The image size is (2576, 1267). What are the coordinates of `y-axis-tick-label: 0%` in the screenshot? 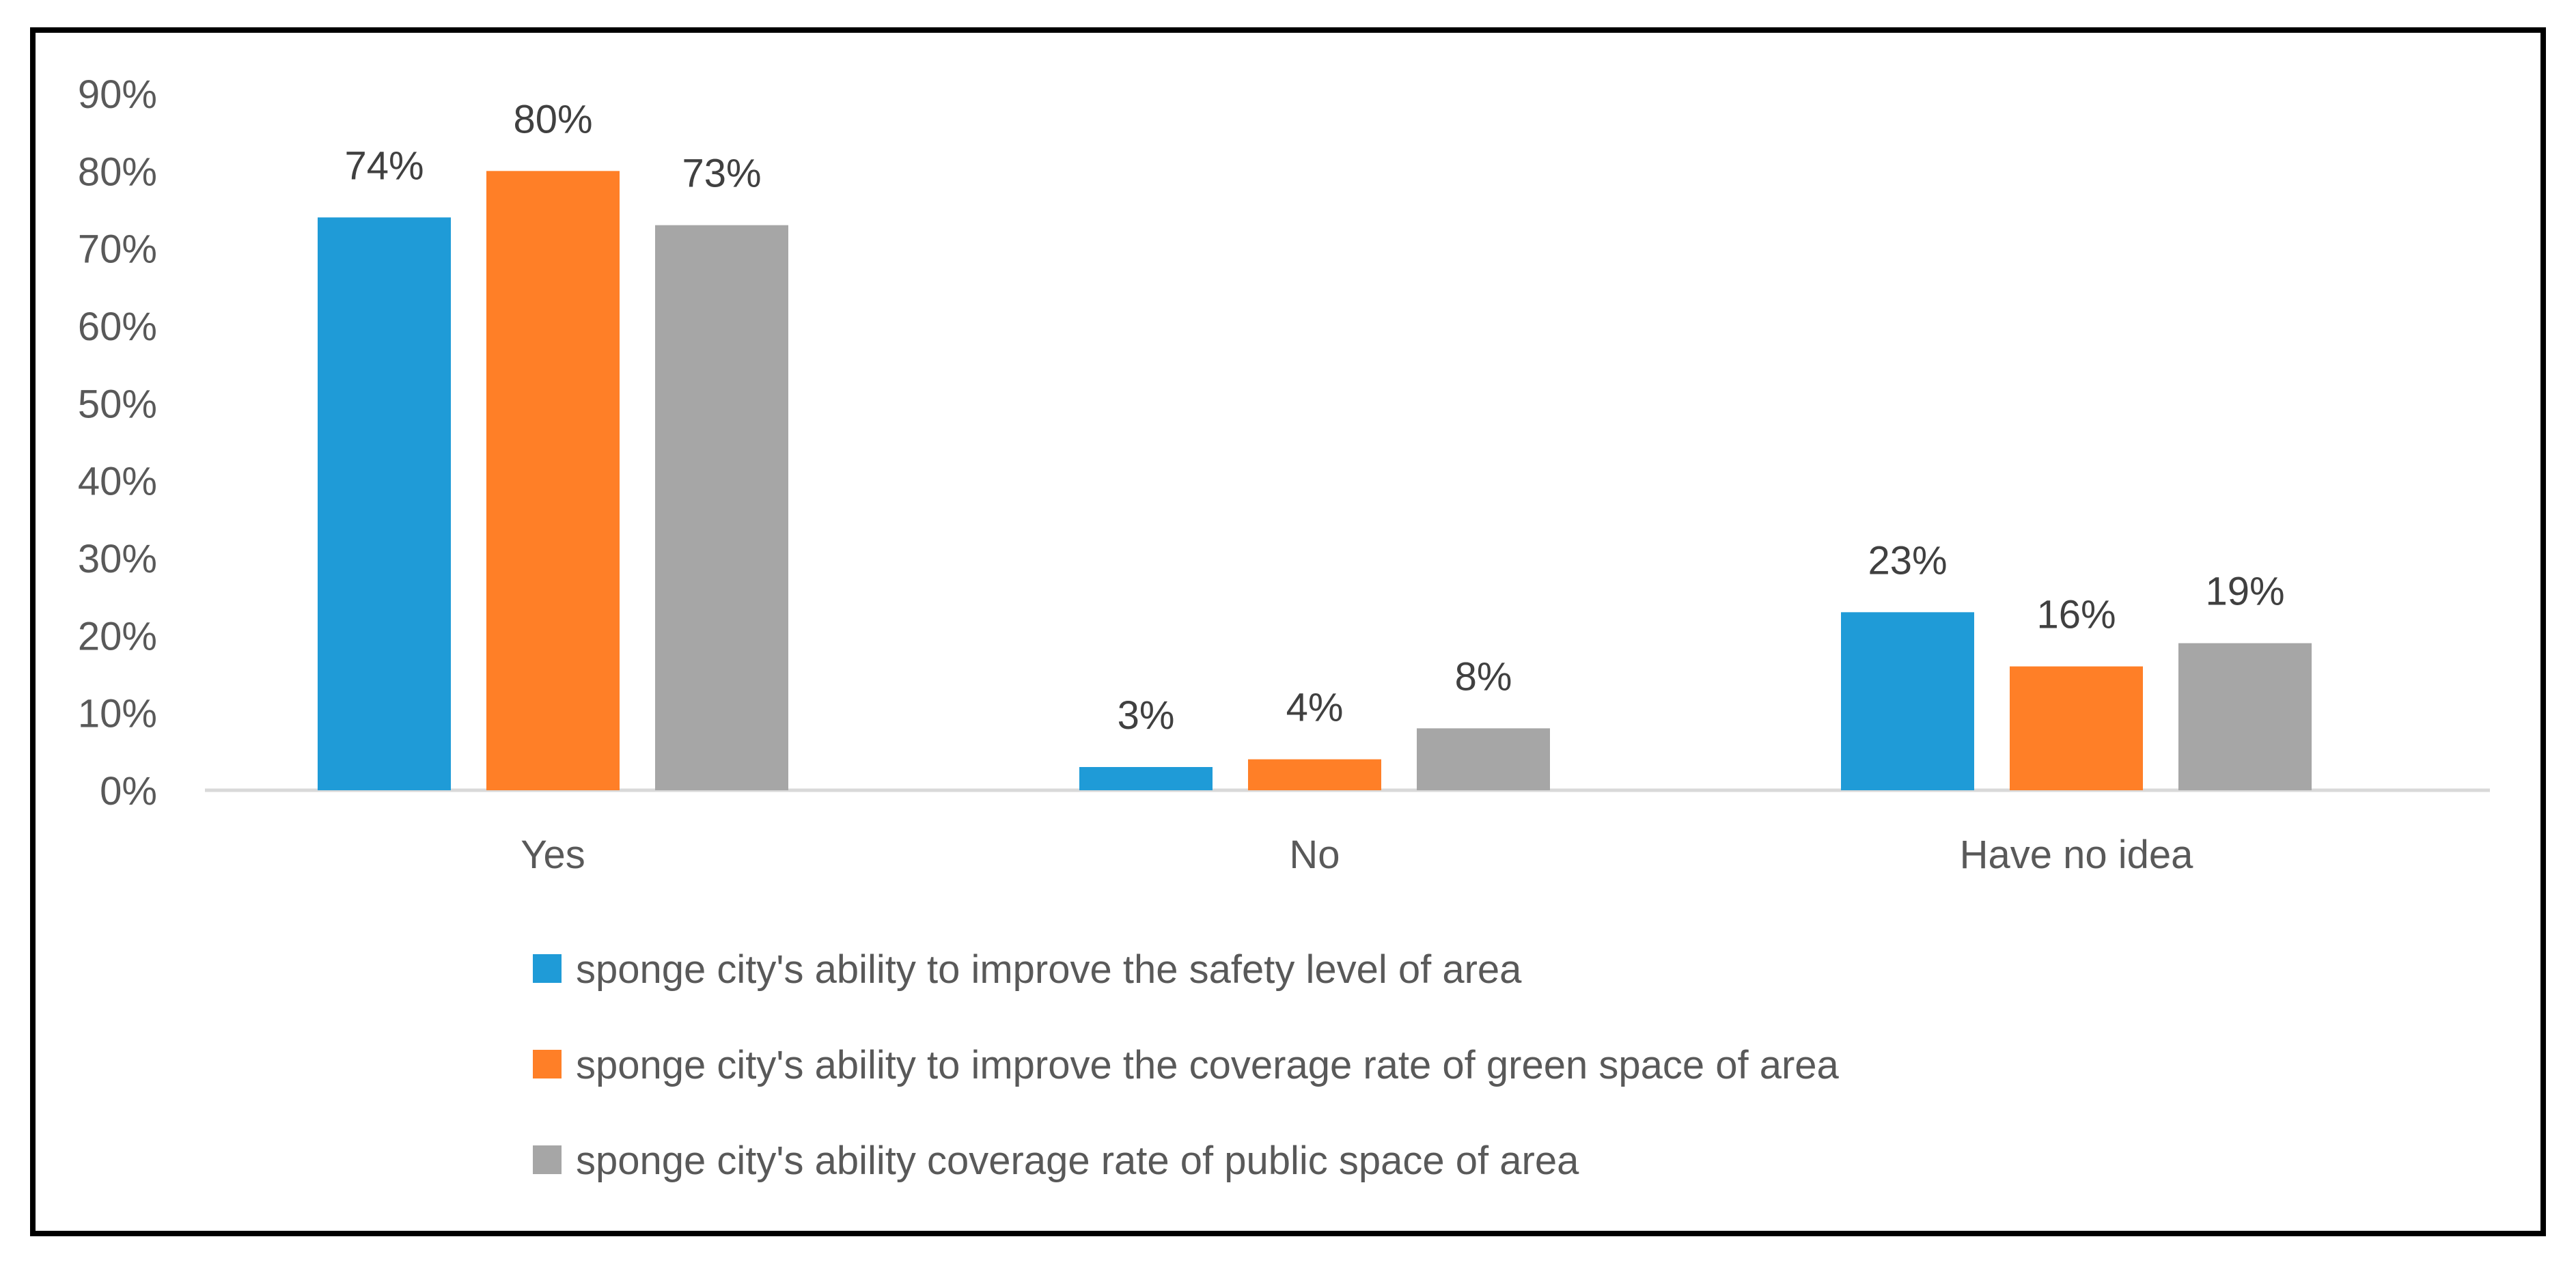 It's located at (128, 791).